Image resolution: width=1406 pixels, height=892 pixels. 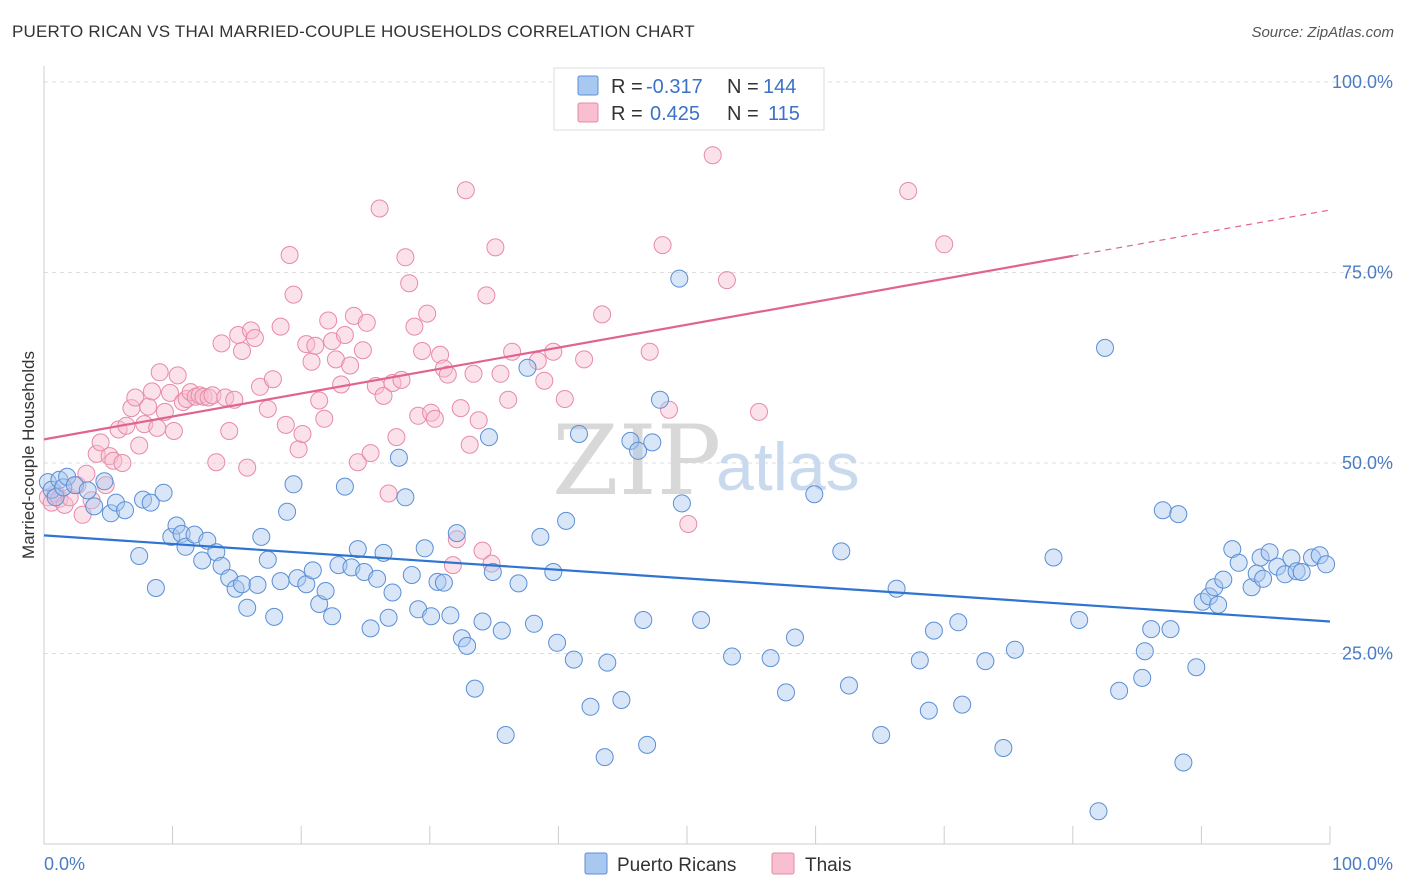 What do you see at coordinates (627, 87) in the screenshot?
I see `legend-r-label-blue: R =` at bounding box center [627, 87].